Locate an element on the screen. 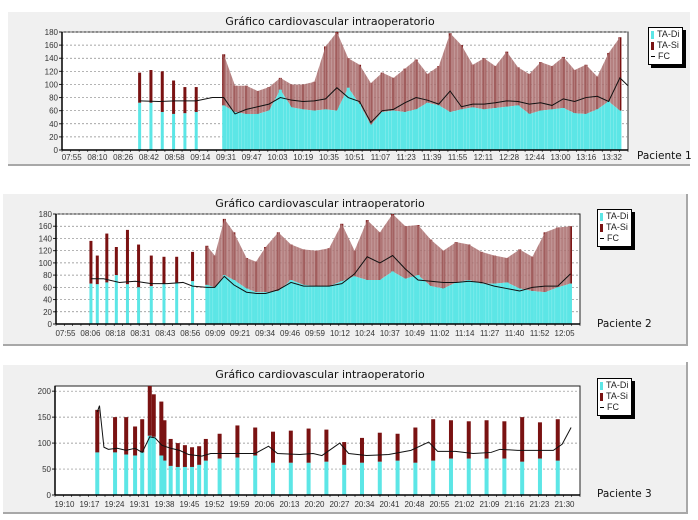 This screenshot has height=520, width=698. x-tick-label: 19:17 is located at coordinates (89, 504).